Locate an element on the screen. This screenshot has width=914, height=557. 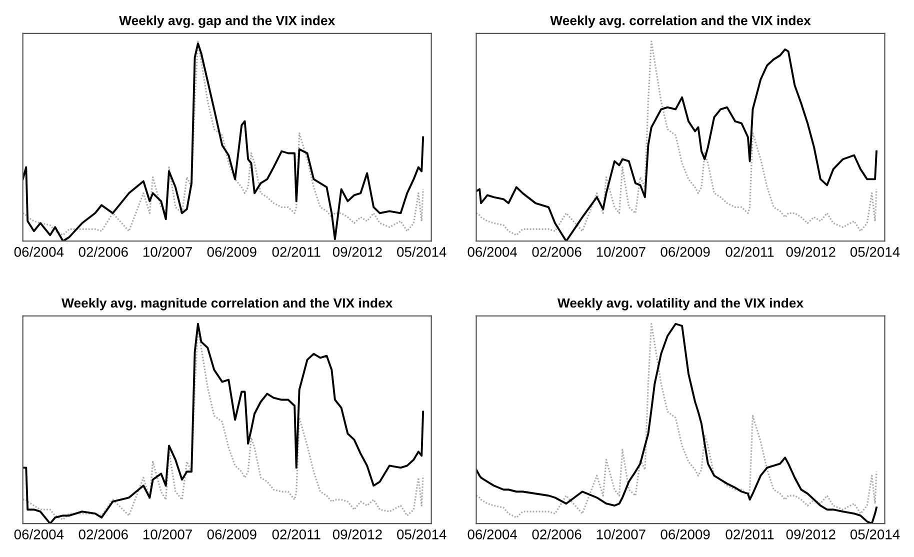
chart-title: Weekly avg. gap and the VIX index is located at coordinates (227, 22).